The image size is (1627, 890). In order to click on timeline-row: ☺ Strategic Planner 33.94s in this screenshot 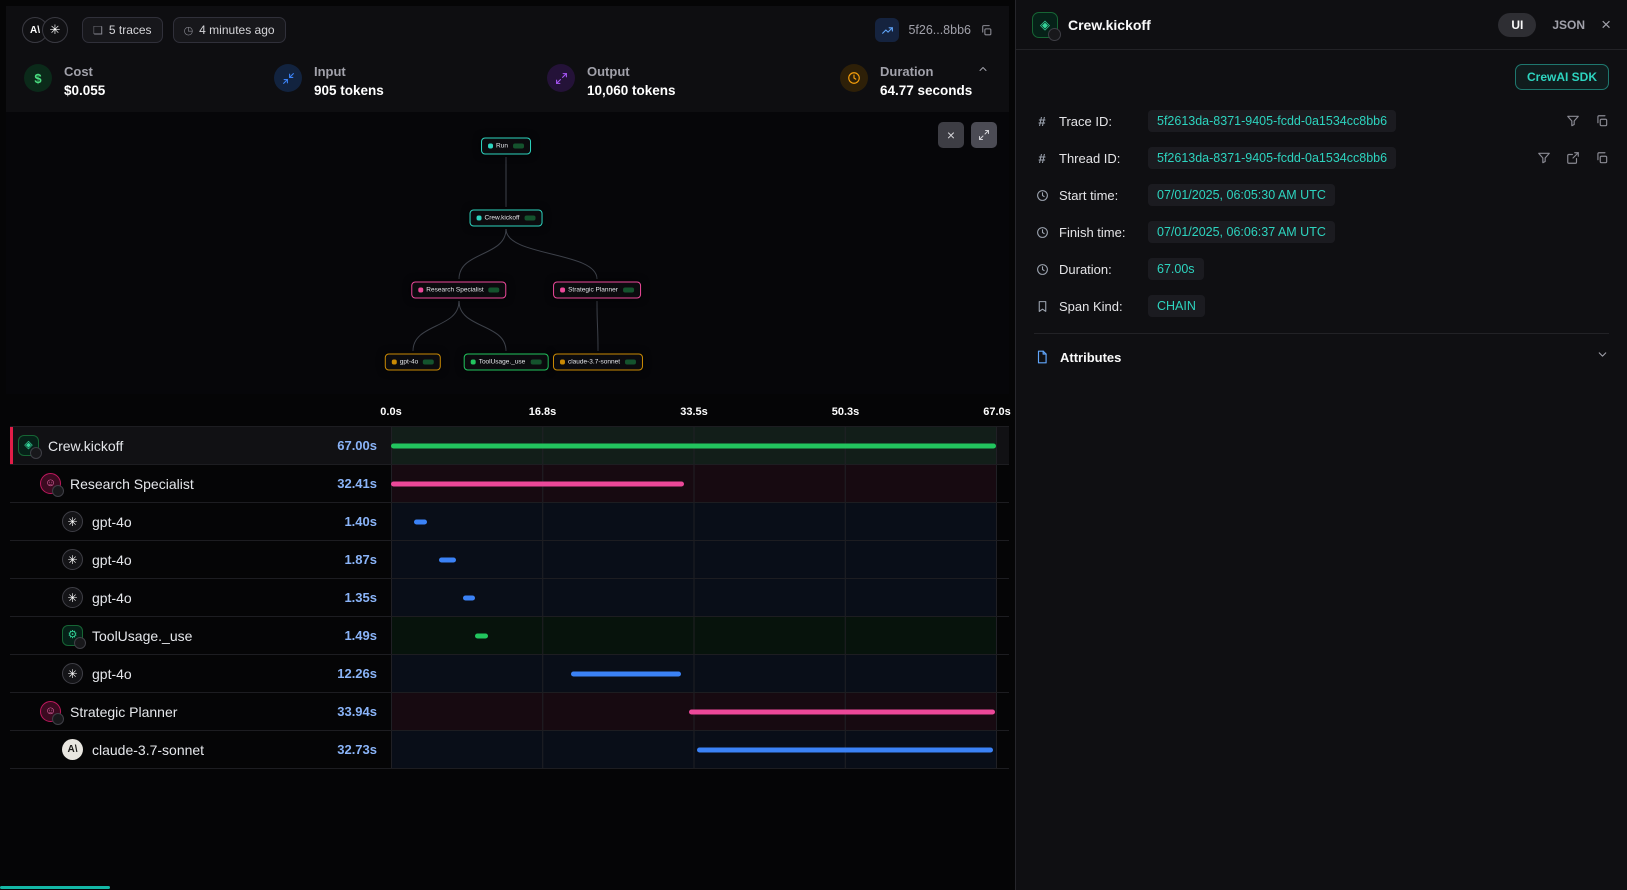, I will do `click(509, 711)`.